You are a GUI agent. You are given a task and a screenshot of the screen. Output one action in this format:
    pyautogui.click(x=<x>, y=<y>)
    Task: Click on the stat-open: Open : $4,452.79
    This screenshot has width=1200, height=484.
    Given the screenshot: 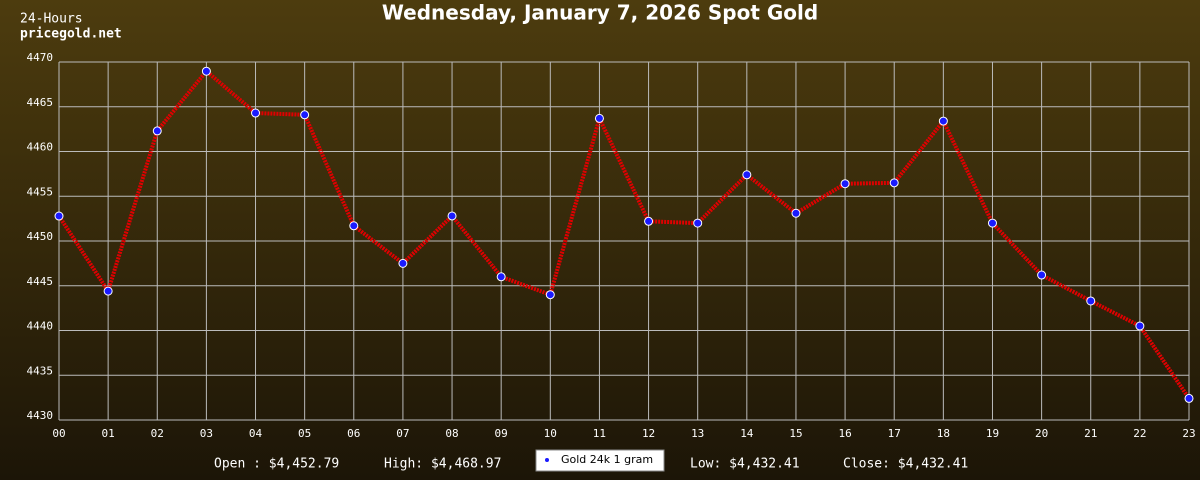 What is the action you would take?
    pyautogui.click(x=276, y=464)
    